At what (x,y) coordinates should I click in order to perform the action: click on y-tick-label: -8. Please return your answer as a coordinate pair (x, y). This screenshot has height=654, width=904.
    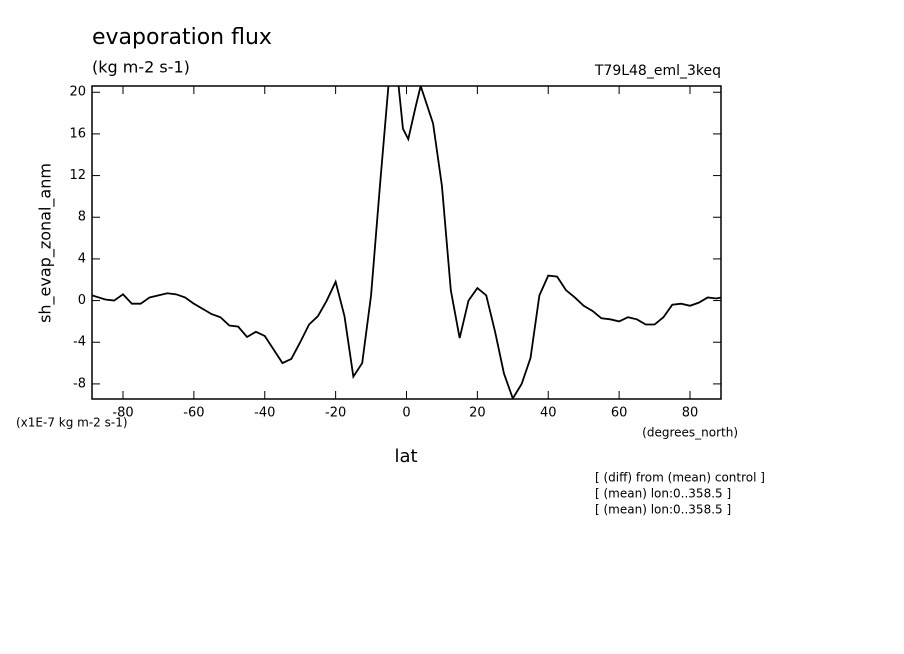
    Looking at the image, I should click on (79, 383).